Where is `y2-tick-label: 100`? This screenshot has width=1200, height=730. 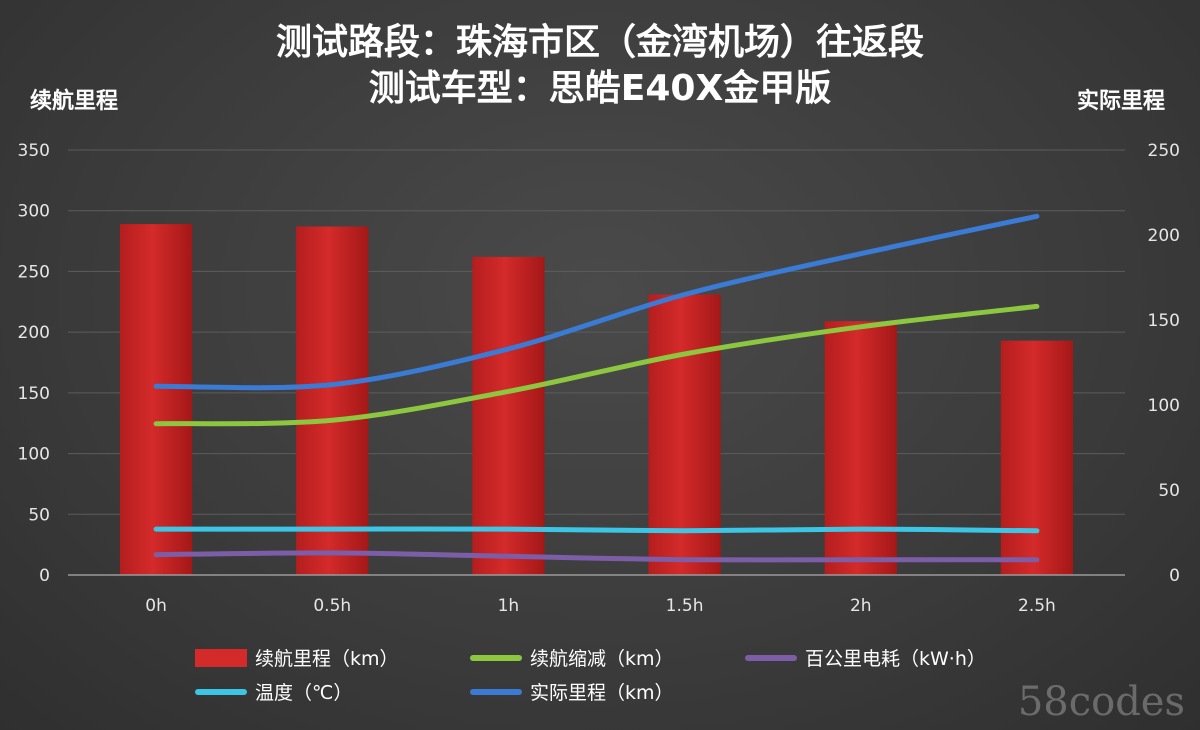
y2-tick-label: 100 is located at coordinates (1164, 406).